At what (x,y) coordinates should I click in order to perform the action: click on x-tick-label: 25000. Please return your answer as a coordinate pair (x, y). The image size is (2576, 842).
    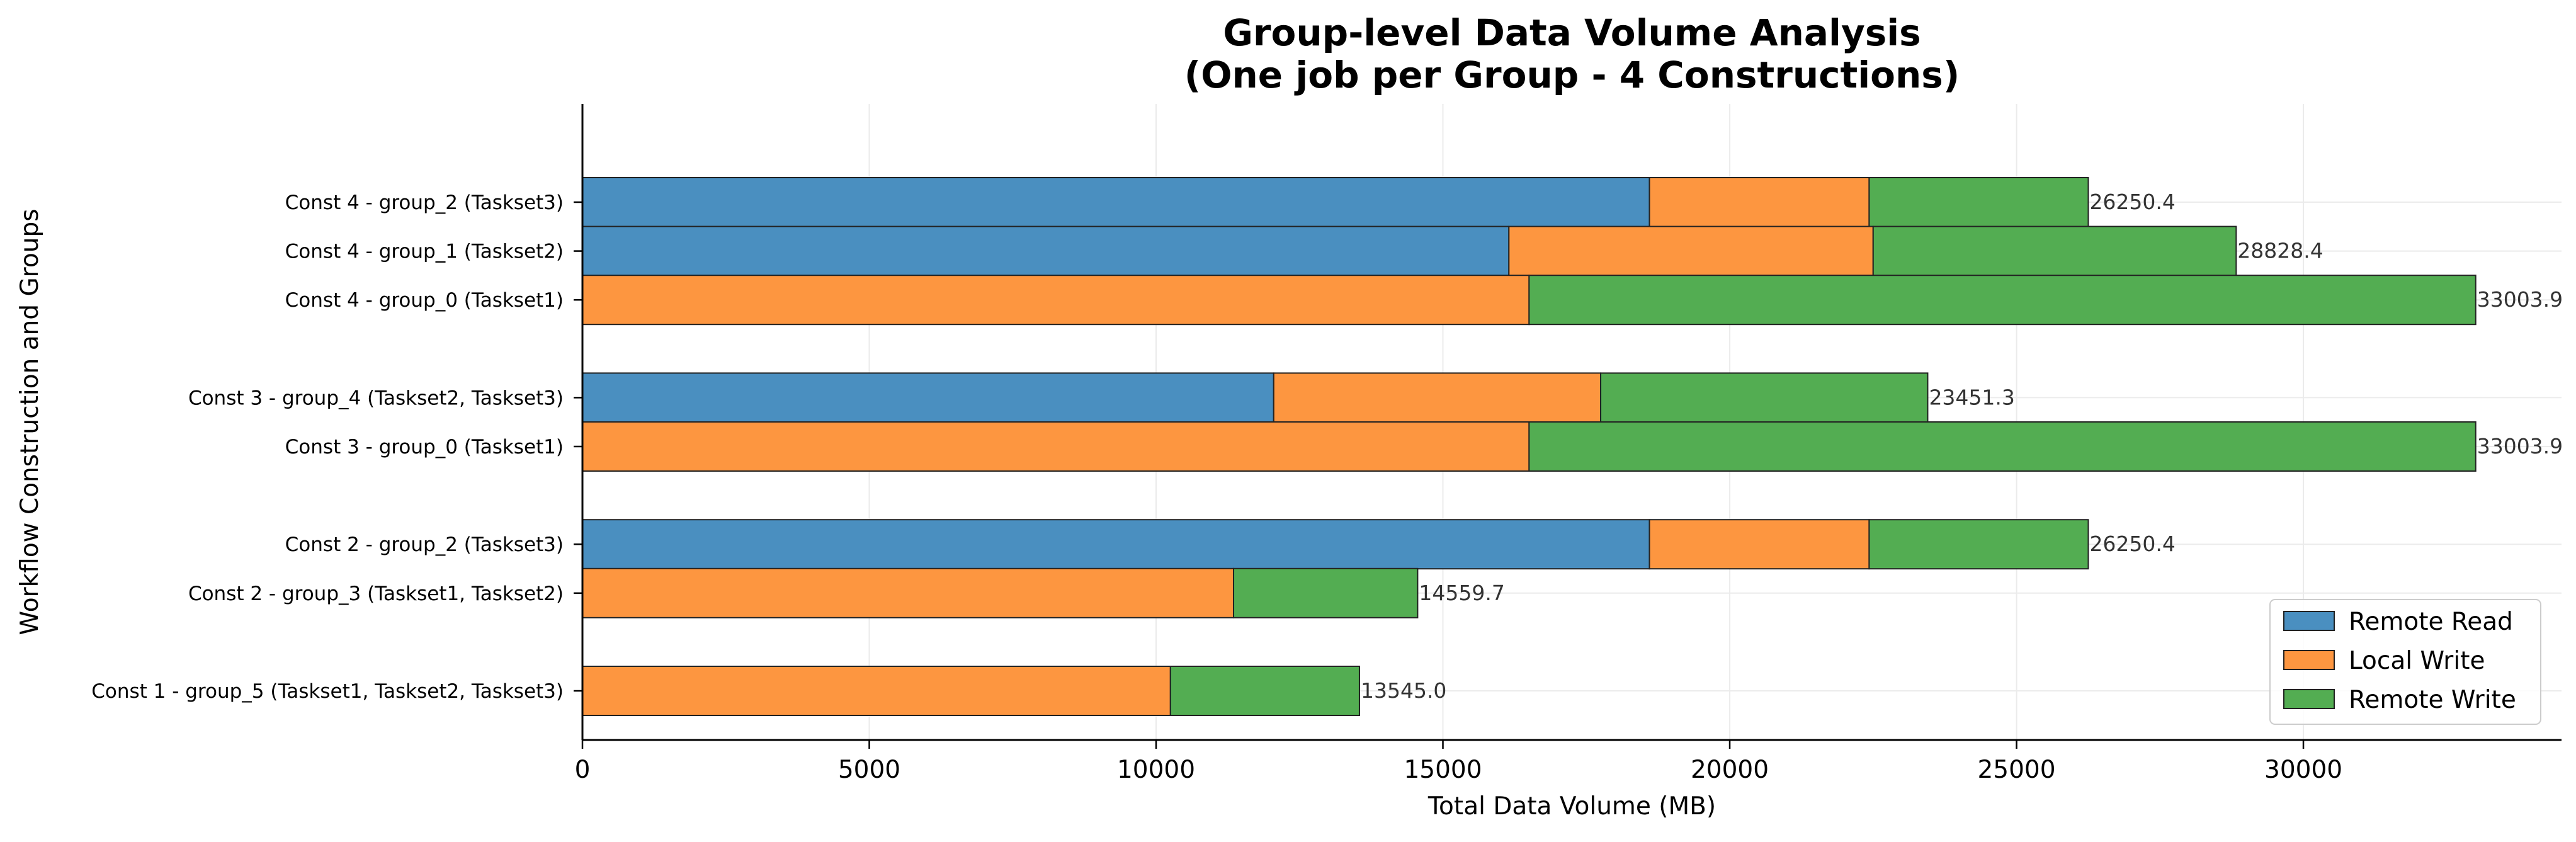
    Looking at the image, I should click on (2016, 770).